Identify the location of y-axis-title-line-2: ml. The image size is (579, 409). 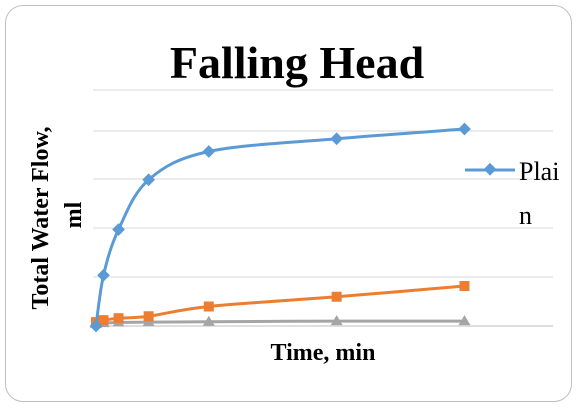
(74, 214).